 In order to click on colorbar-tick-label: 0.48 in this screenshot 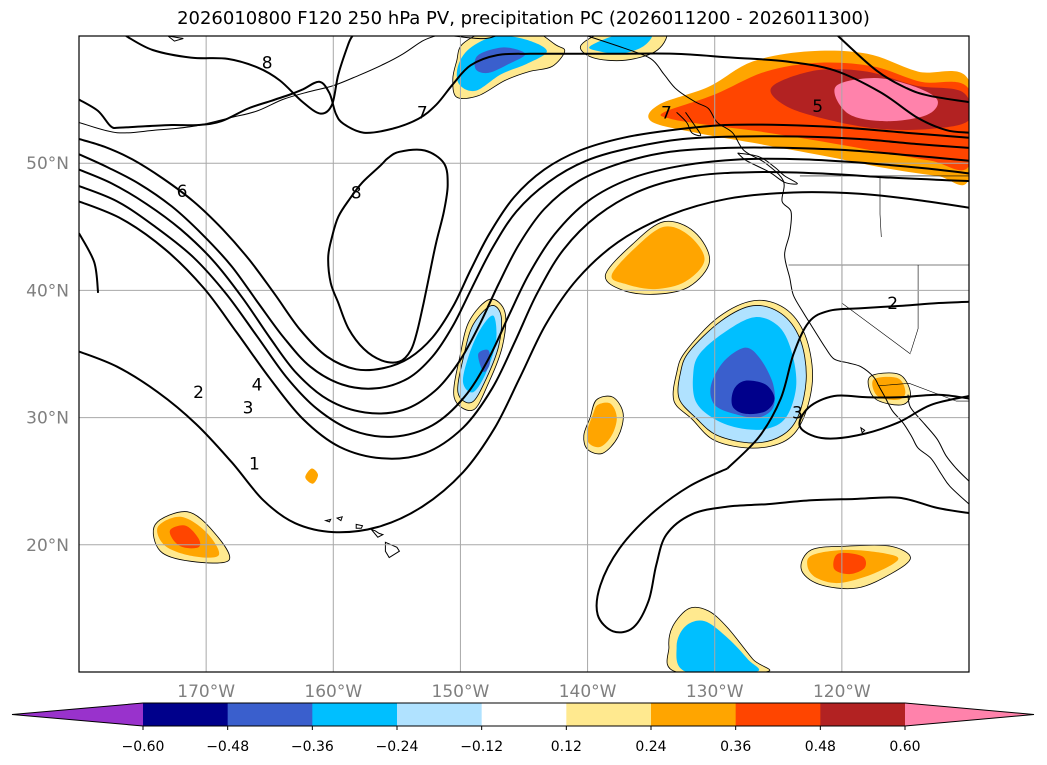, I will do `click(820, 747)`.